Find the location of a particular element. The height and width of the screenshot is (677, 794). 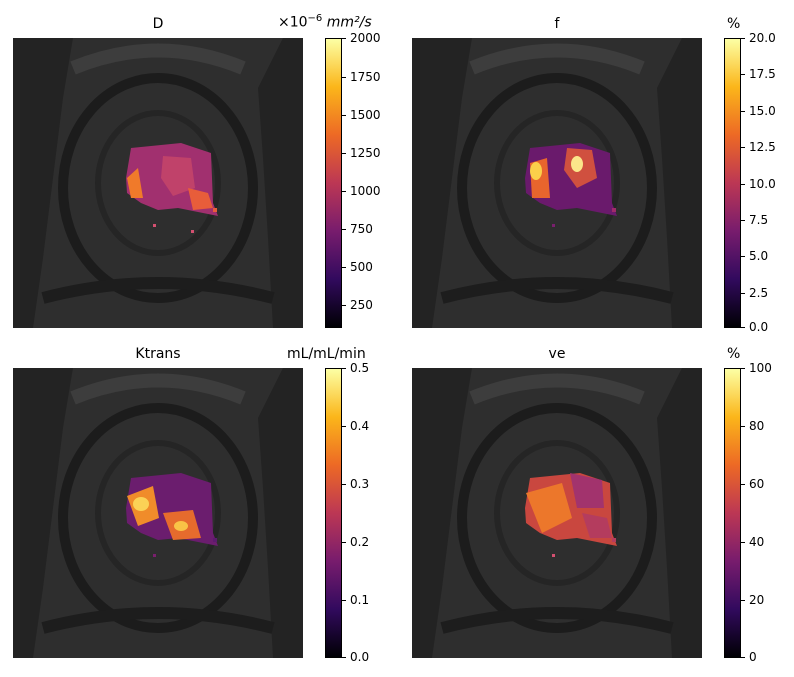

colorbar-f is located at coordinates (732, 183).